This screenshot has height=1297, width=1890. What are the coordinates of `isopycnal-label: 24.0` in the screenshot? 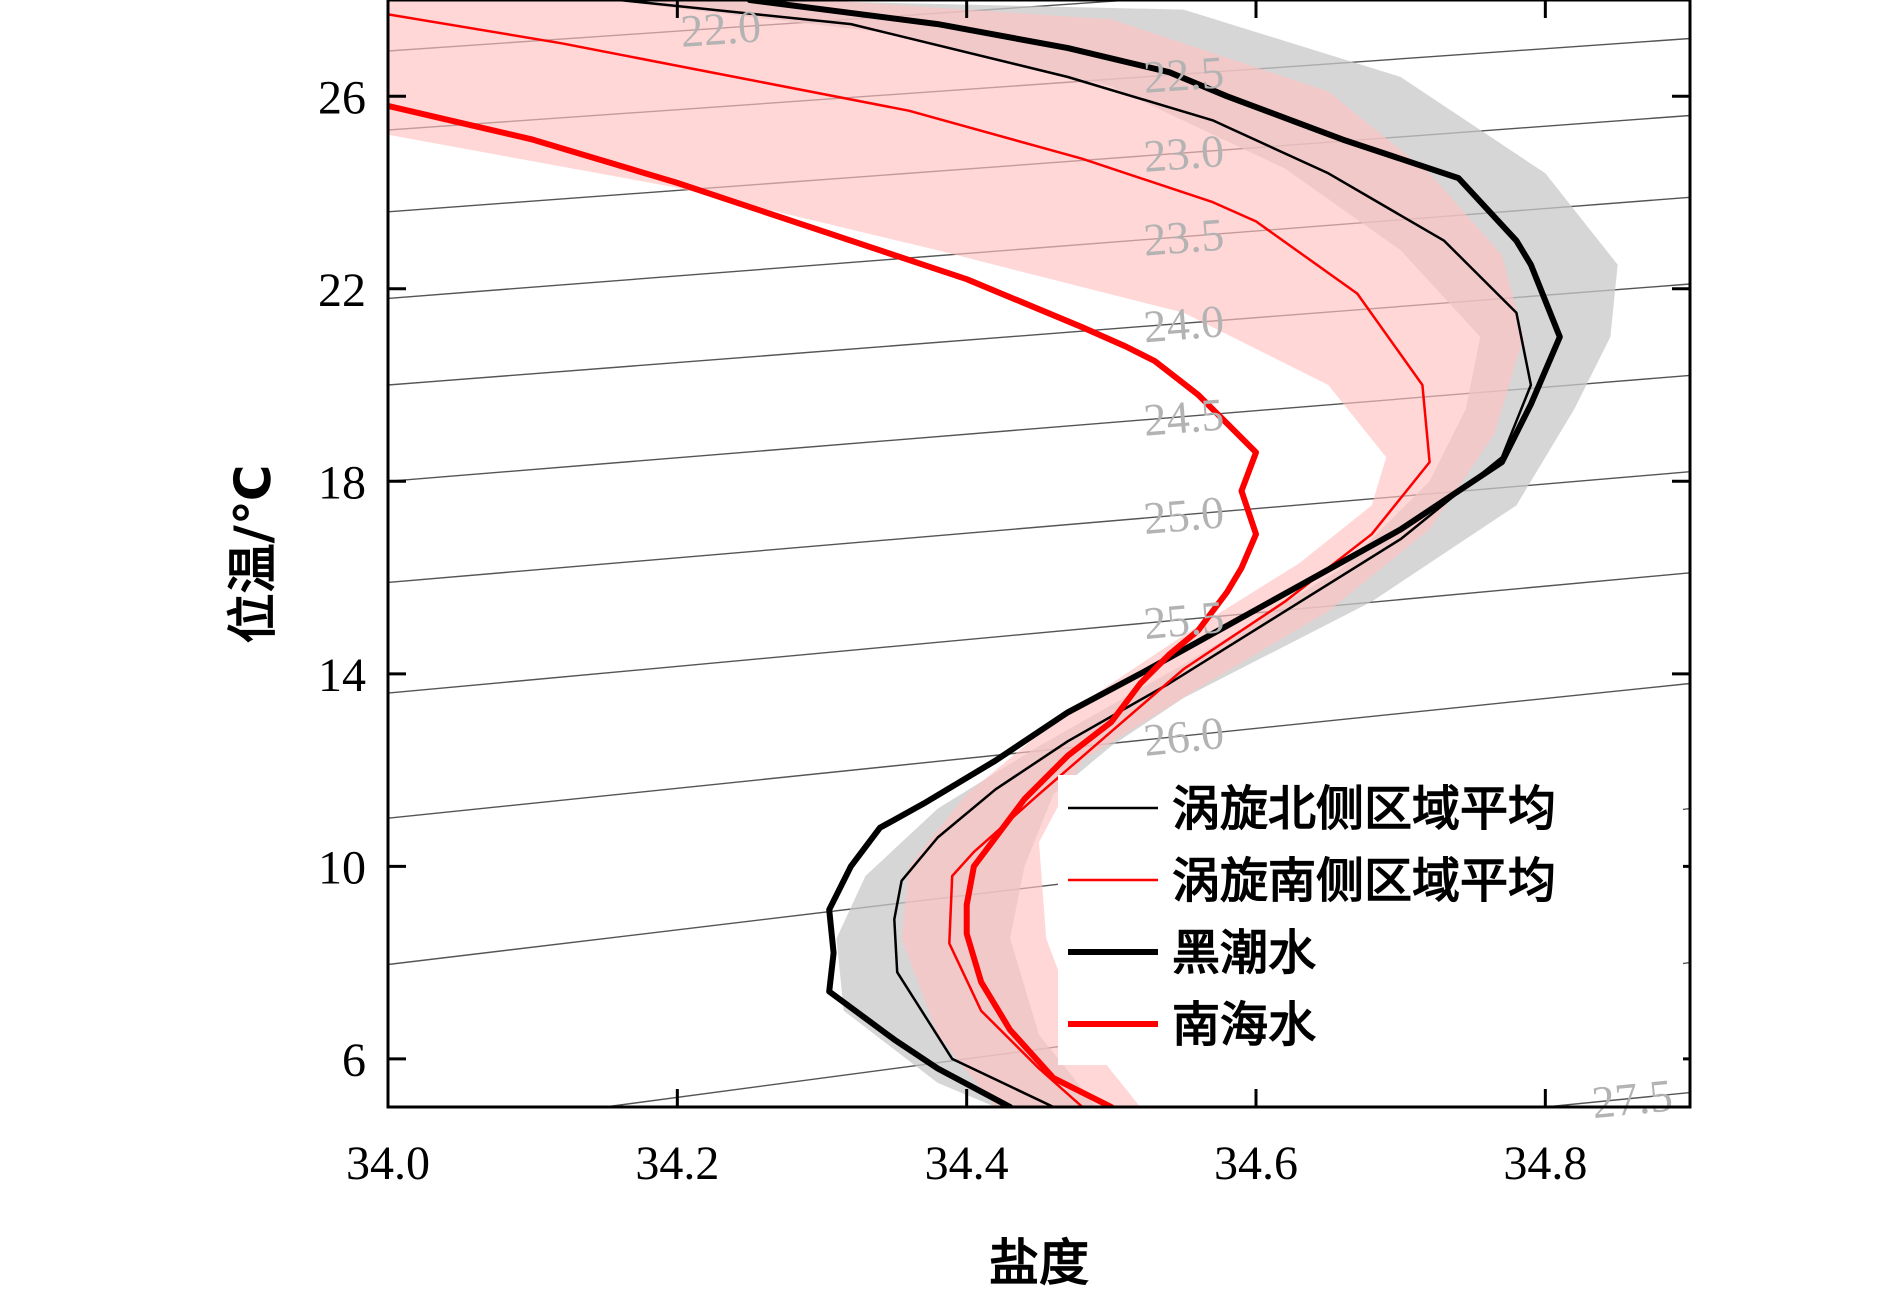 It's located at (1184, 323).